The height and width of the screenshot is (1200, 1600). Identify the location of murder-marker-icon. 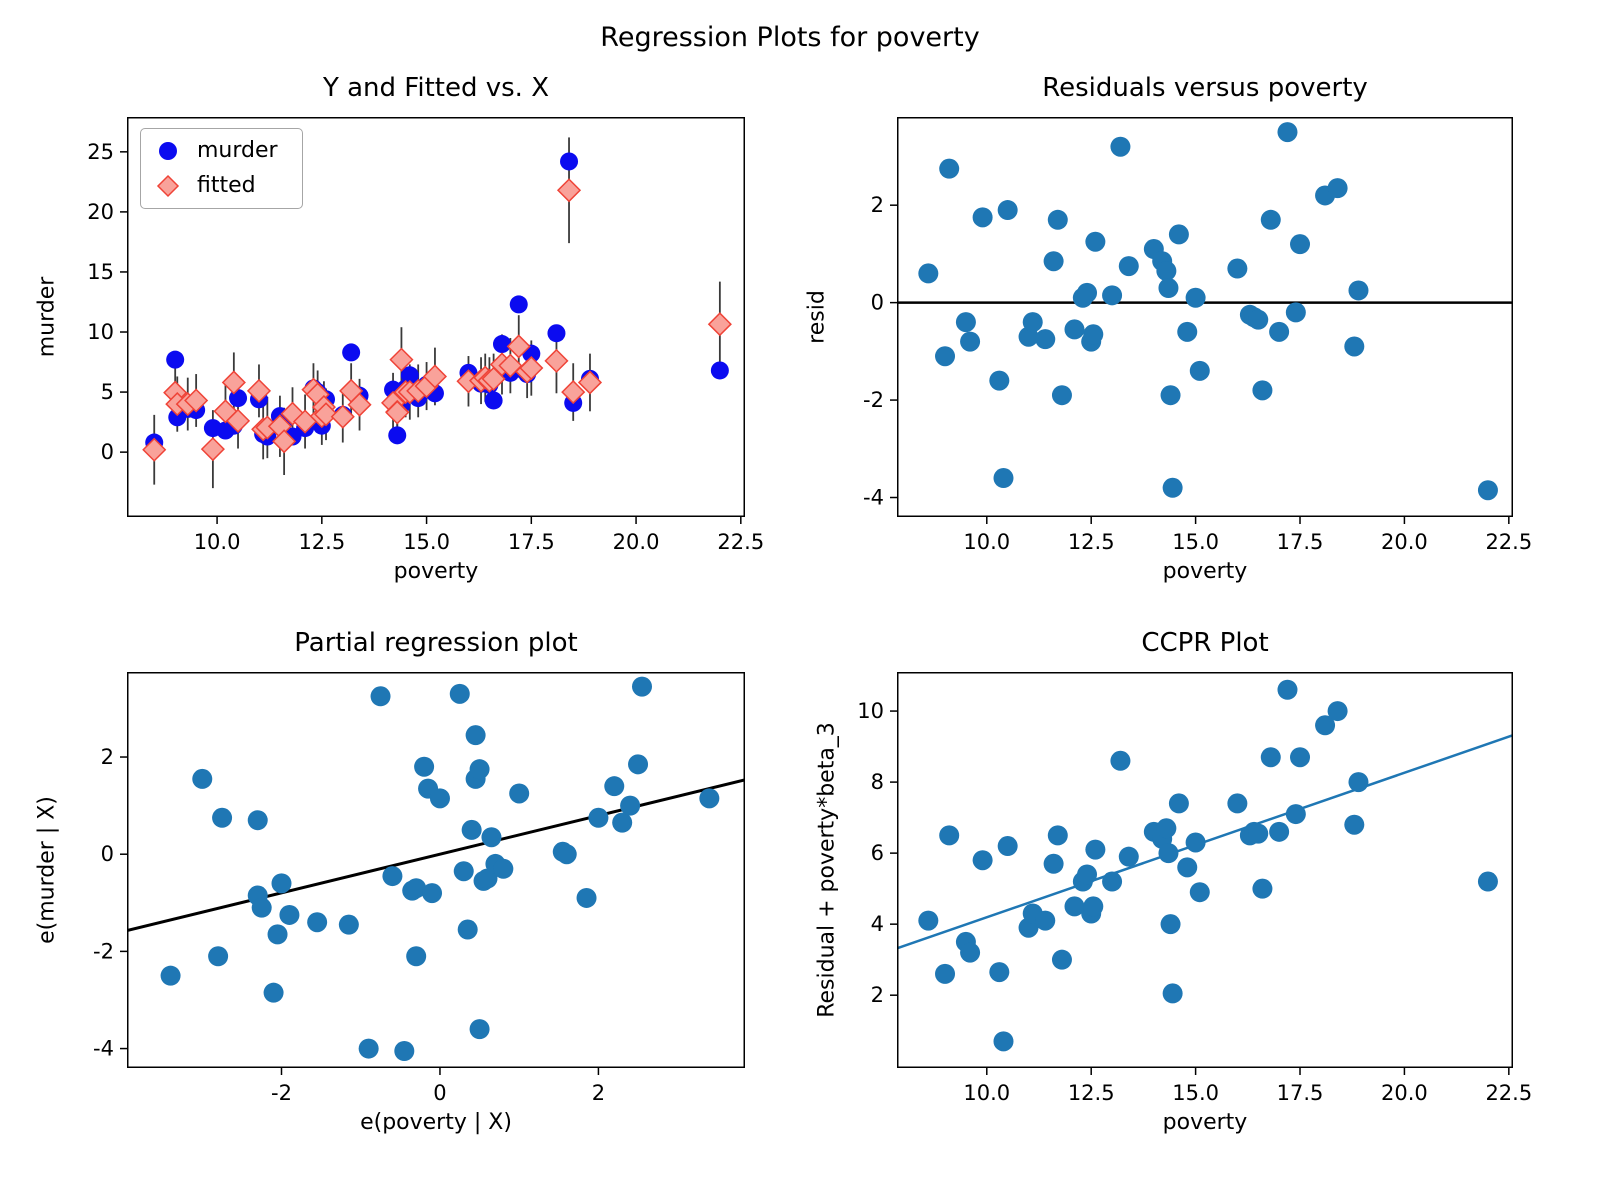
(168, 151).